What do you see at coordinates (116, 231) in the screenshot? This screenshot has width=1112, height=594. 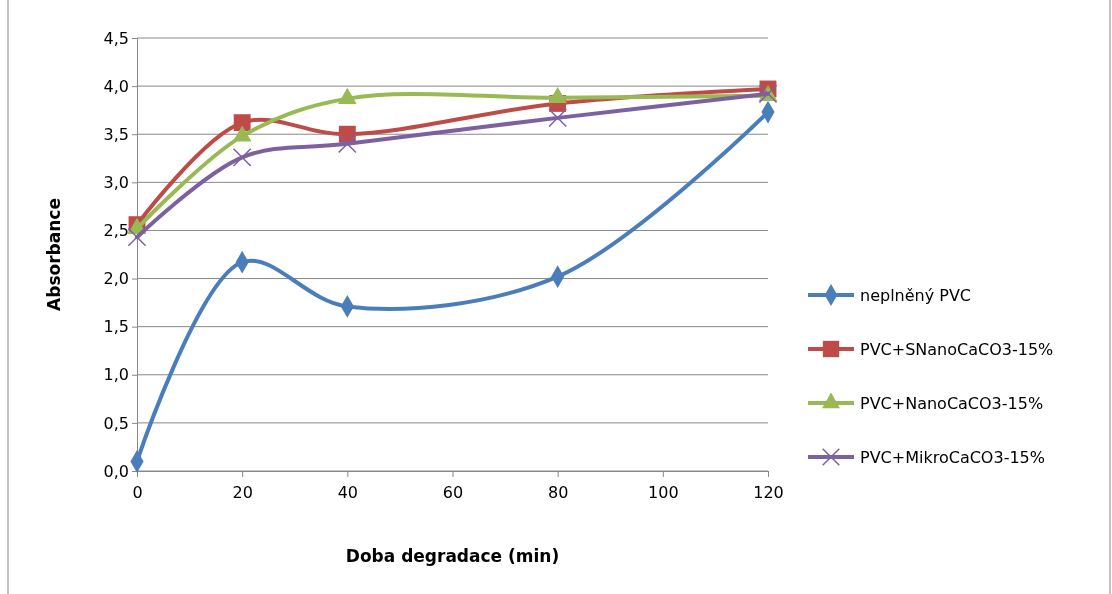 I see `y-tick-label: 2,5` at bounding box center [116, 231].